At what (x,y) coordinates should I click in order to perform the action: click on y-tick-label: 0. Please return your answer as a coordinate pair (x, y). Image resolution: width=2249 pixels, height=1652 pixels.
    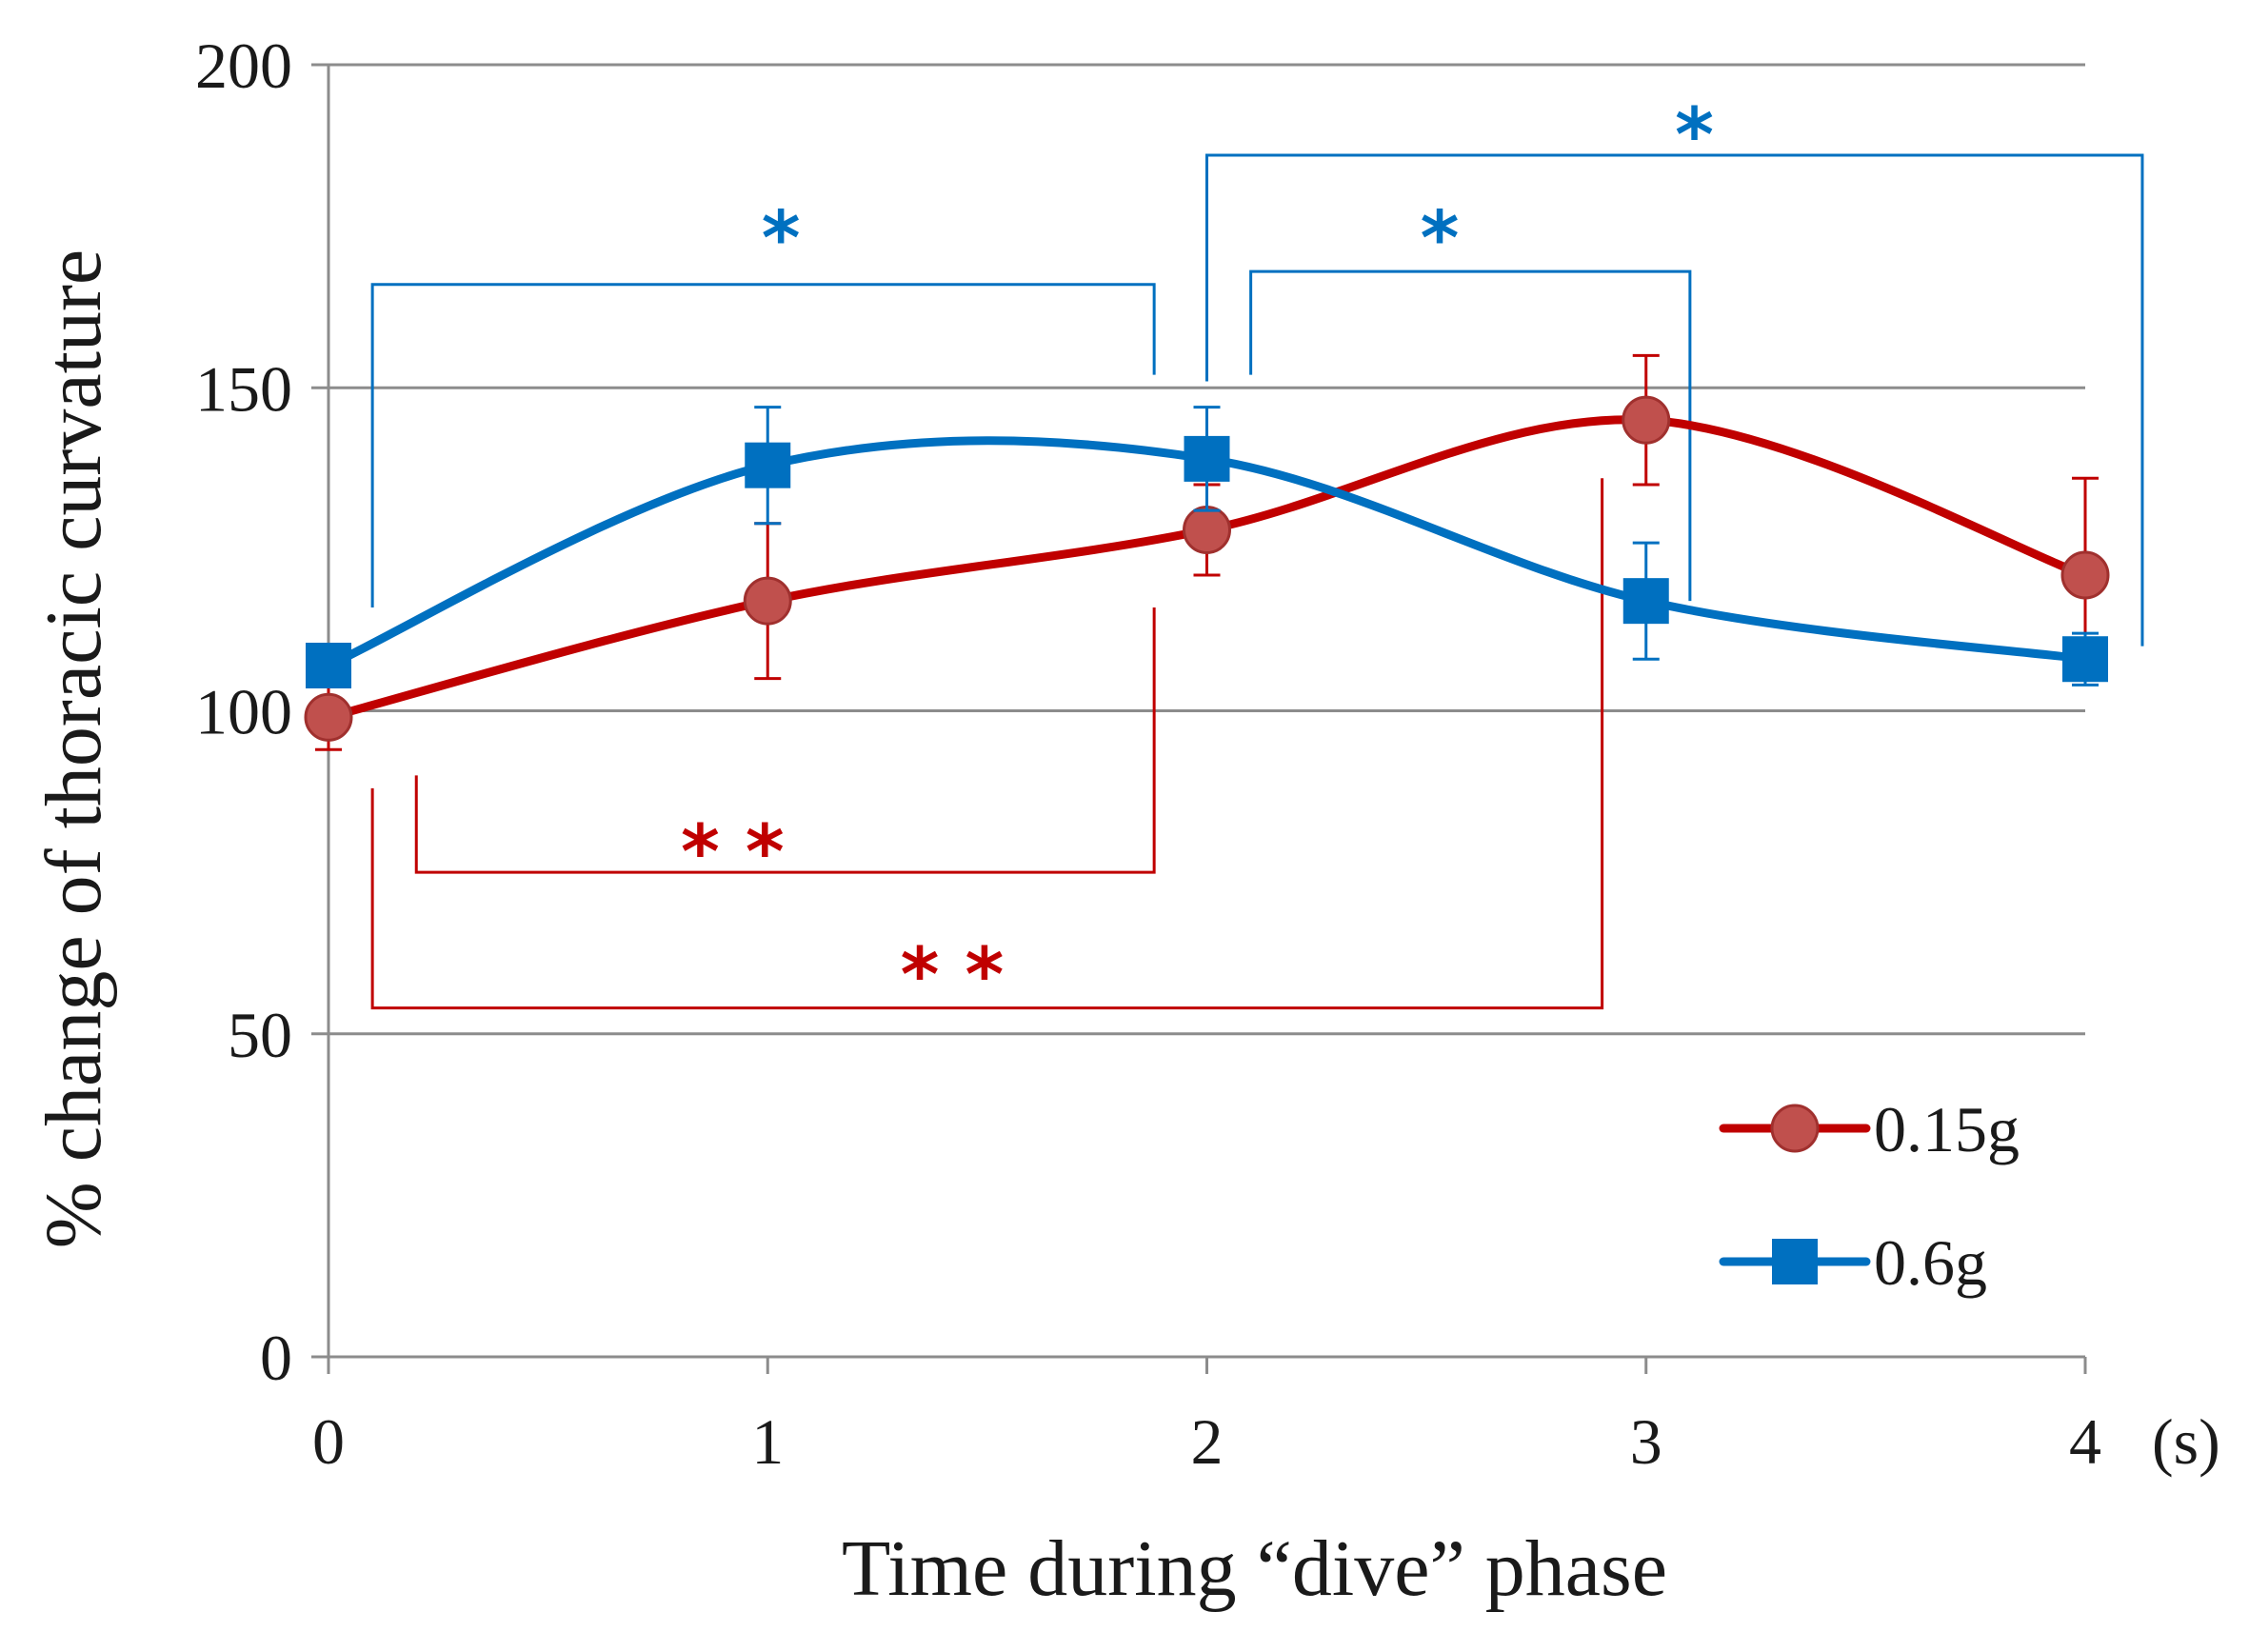
    Looking at the image, I should click on (276, 1358).